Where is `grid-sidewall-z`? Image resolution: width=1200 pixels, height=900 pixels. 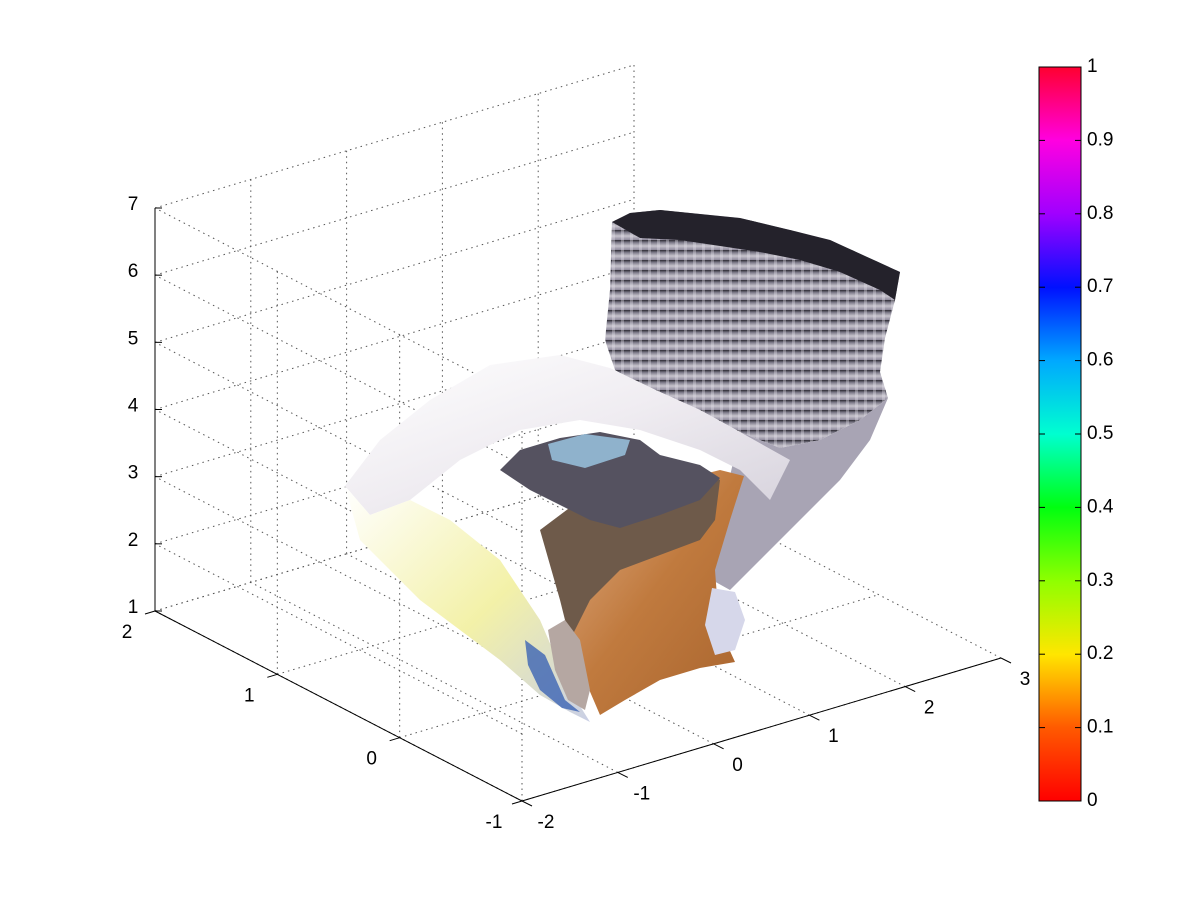 grid-sidewall-z is located at coordinates (338, 303).